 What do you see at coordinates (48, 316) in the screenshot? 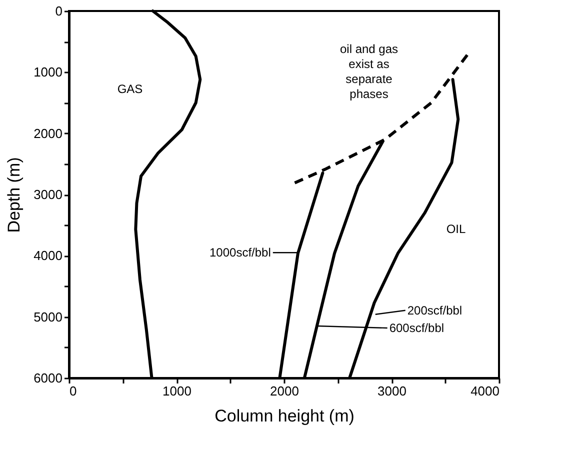
I see `y-tick-label: 5000` at bounding box center [48, 316].